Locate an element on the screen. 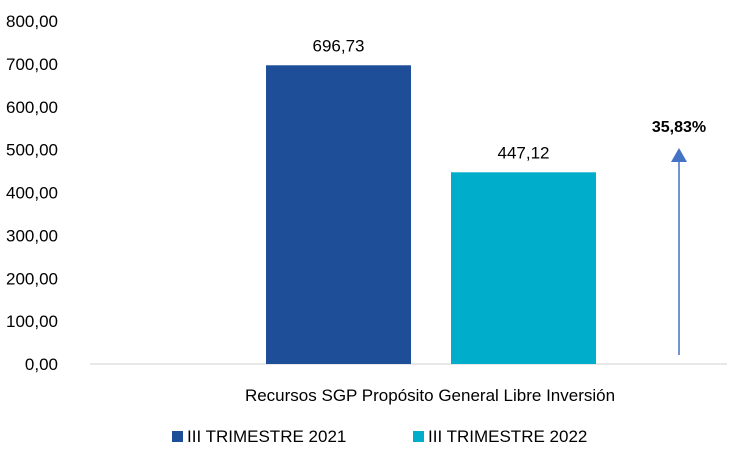  y-tick-label: 300,00 is located at coordinates (32, 235).